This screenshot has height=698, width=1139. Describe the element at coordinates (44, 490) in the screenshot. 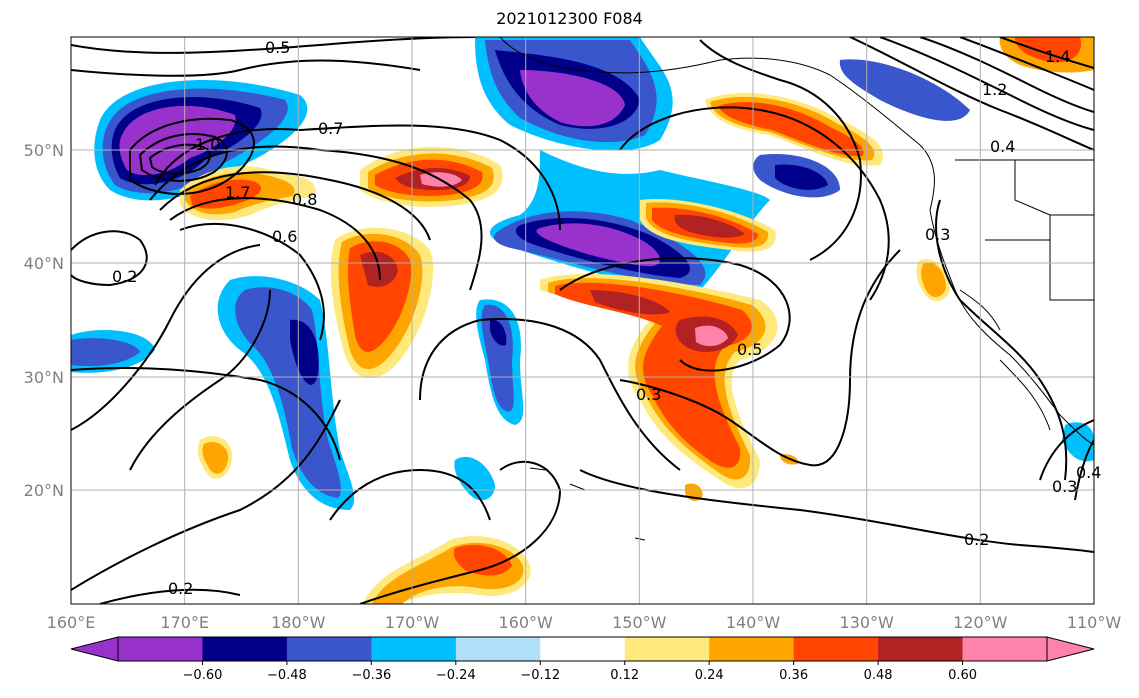

I see `lat-label: 20°N` at that location.